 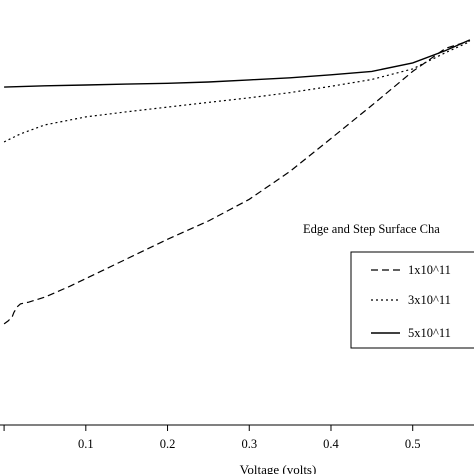 I want to click on x-axis-ticks: 0.10.20.30.40.50.6, so click(x=212, y=438).